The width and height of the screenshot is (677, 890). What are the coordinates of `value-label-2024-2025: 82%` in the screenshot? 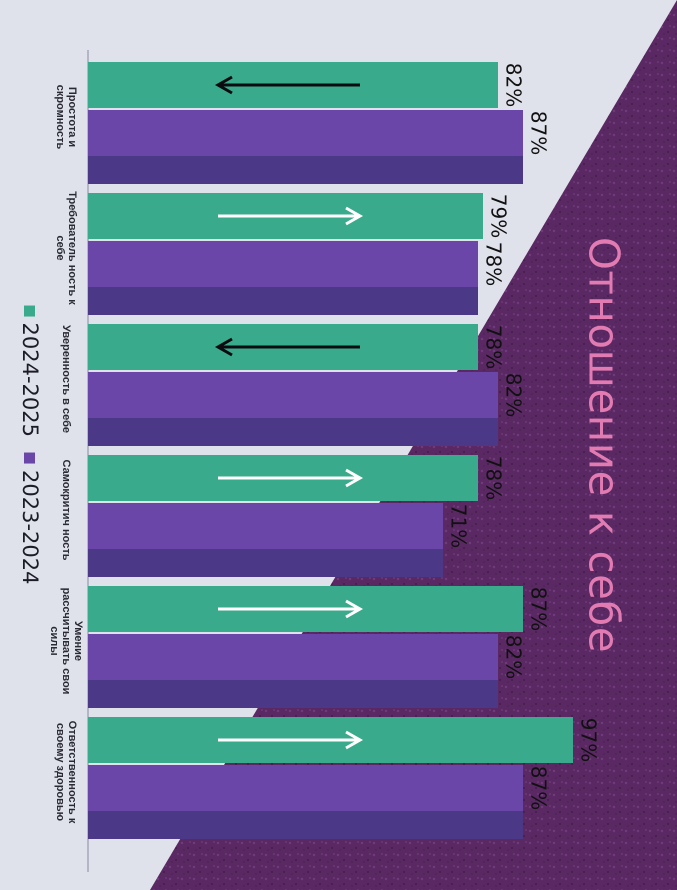 It's located at (514, 85).